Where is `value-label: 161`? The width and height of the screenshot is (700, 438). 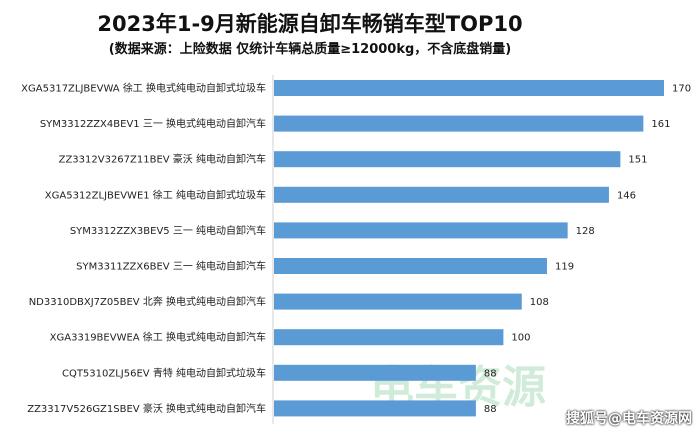
value-label: 161 is located at coordinates (660, 124).